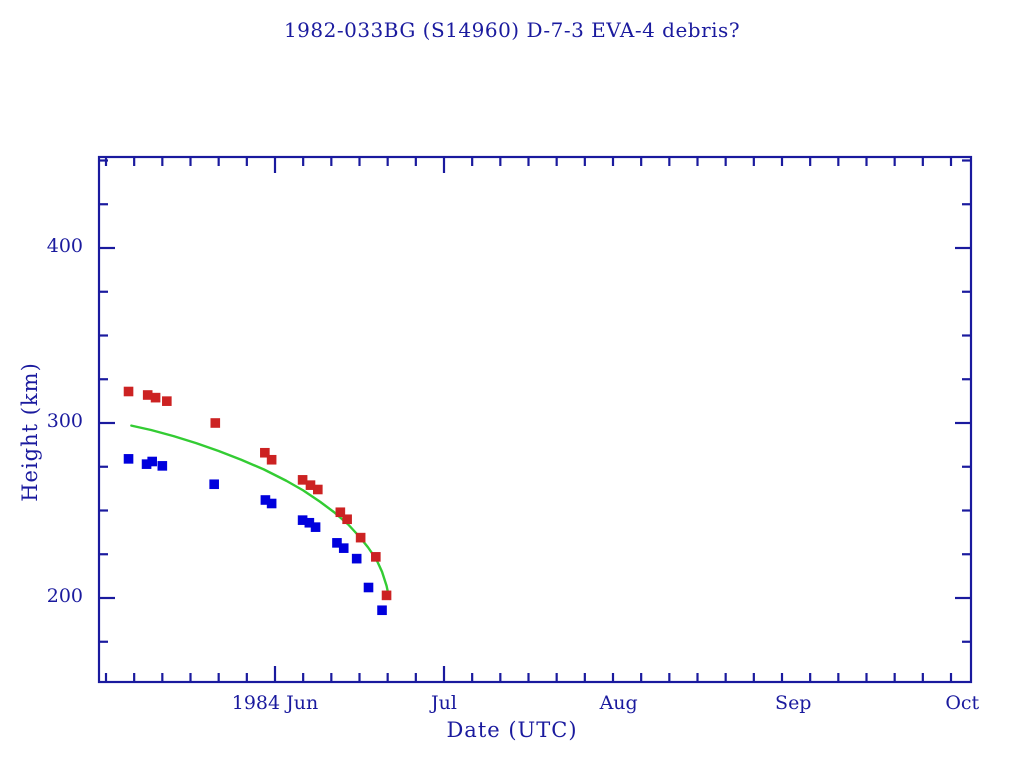  What do you see at coordinates (962, 703) in the screenshot?
I see `x-tick-label: Oct` at bounding box center [962, 703].